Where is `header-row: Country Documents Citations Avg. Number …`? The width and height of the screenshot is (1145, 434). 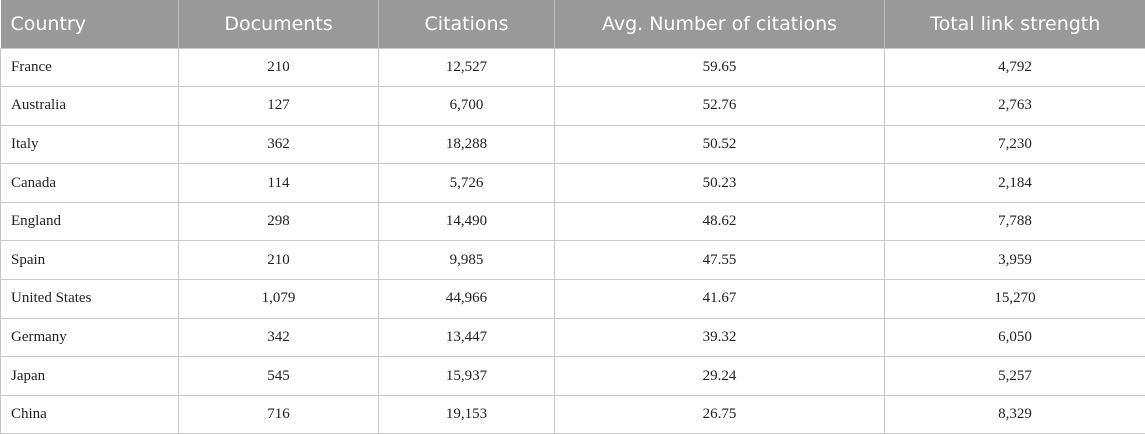 header-row: Country Documents Citations Avg. Number … is located at coordinates (572, 24).